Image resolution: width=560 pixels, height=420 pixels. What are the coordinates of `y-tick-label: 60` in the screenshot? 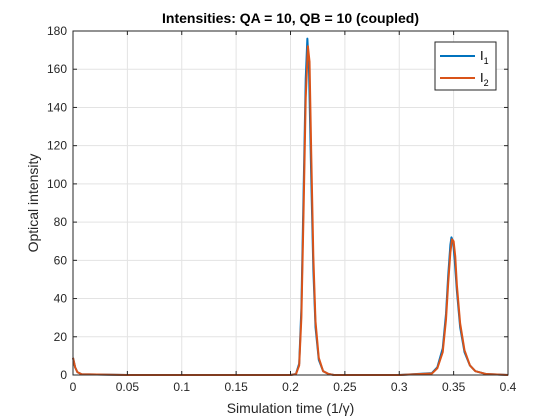 It's located at (61, 260).